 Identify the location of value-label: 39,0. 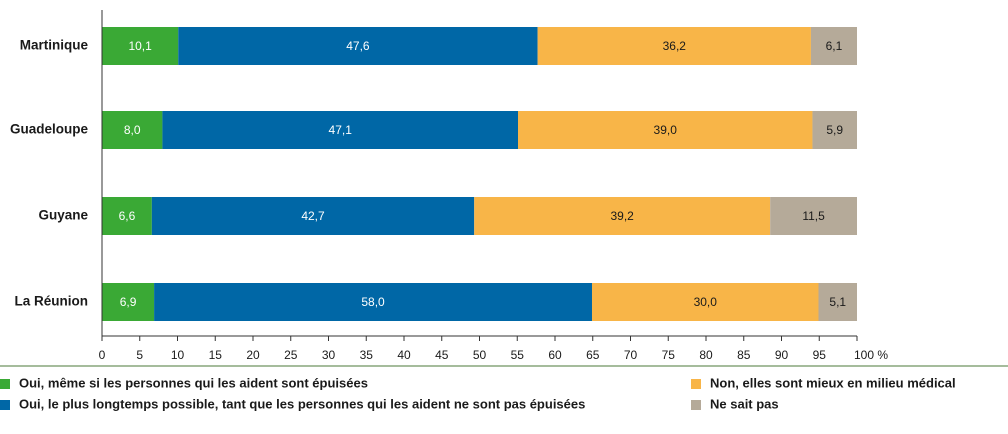
(666, 130).